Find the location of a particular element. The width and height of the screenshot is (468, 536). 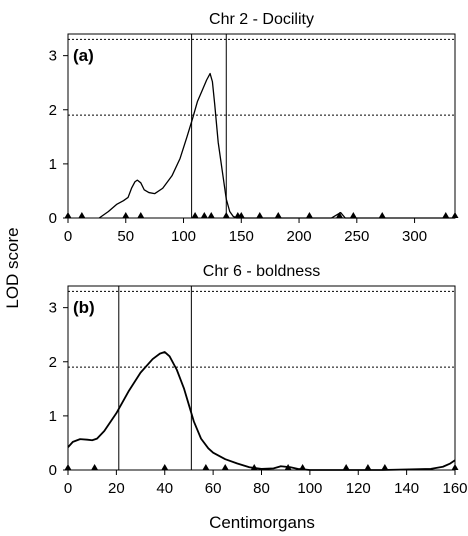

x-tick-label: 80 is located at coordinates (261, 488).